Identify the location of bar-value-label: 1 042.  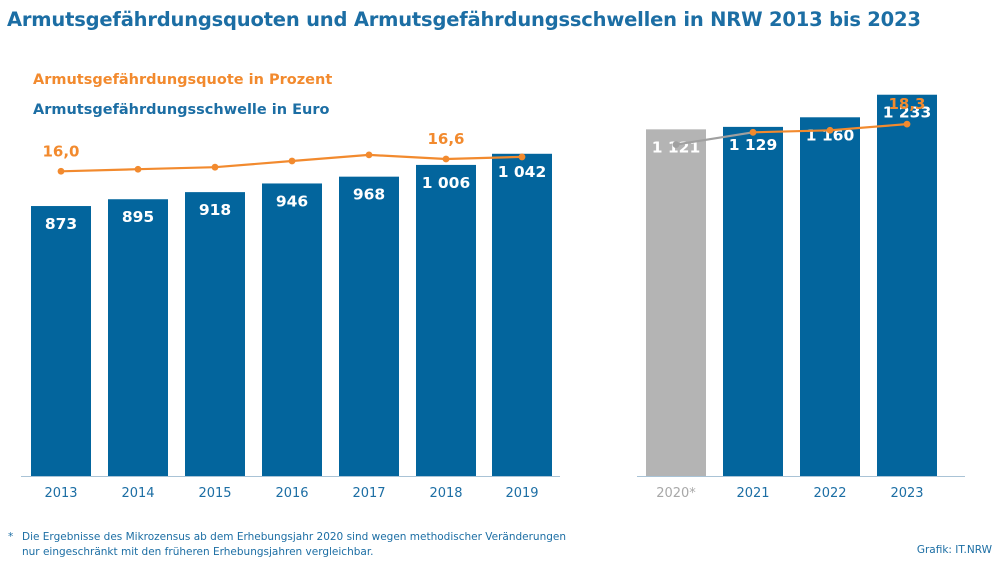
(522, 172).